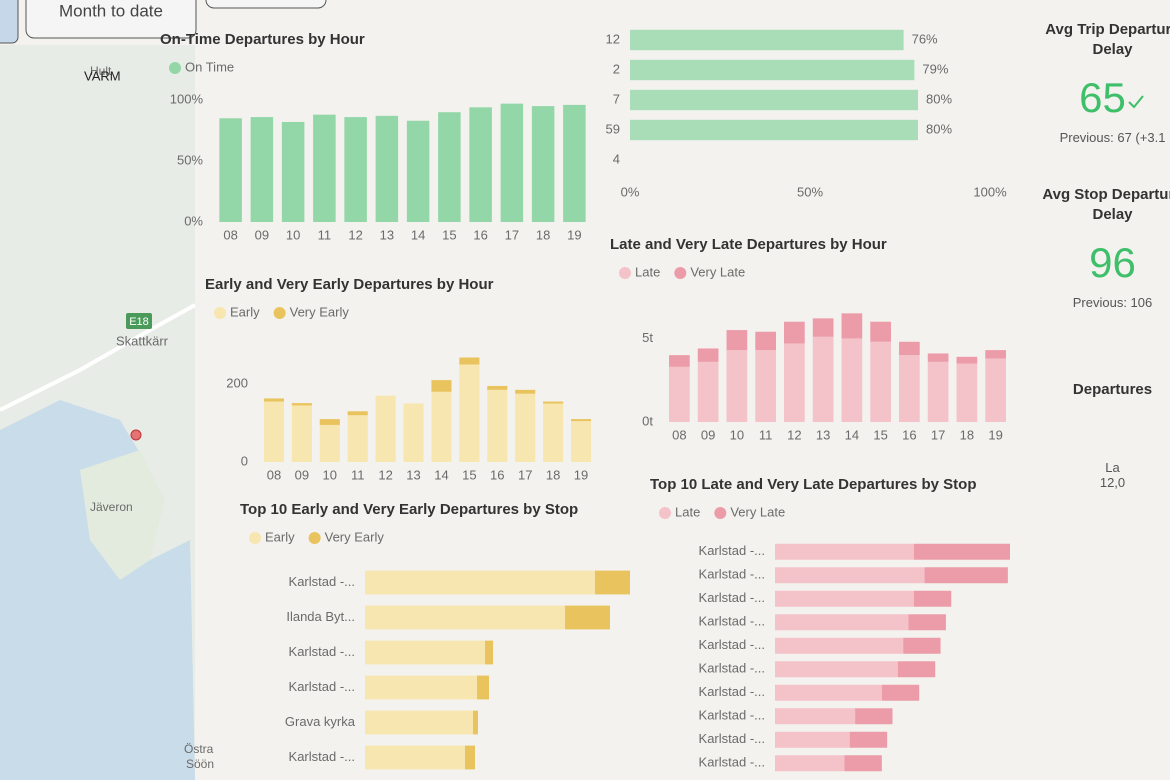 The height and width of the screenshot is (780, 1170). I want to click on map-road, so click(98, 357).